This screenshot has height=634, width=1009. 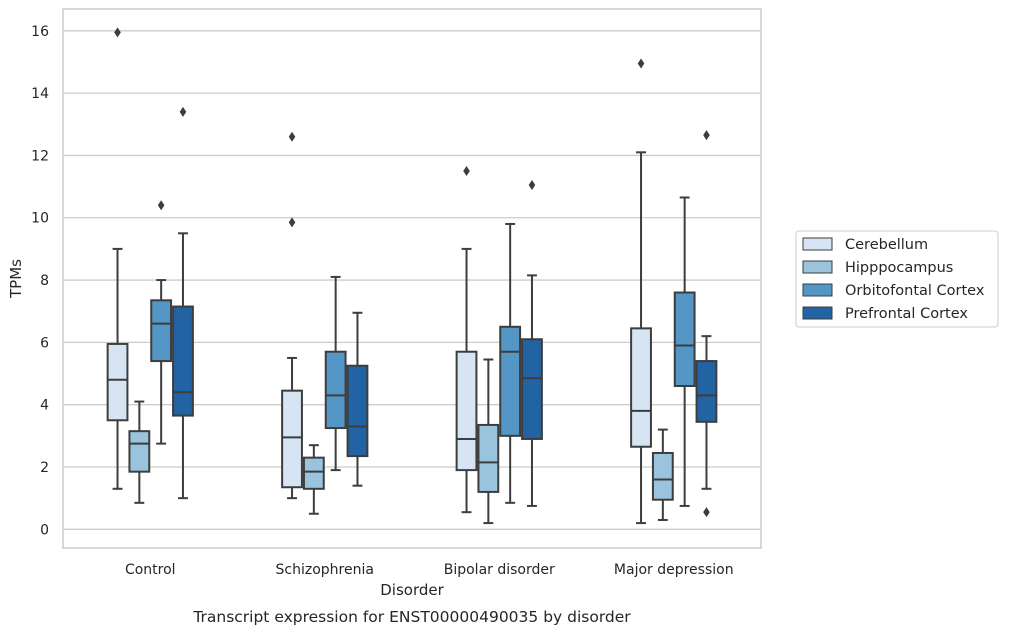 I want to click on legend-label: Prefrontal Cortex, so click(x=906, y=314).